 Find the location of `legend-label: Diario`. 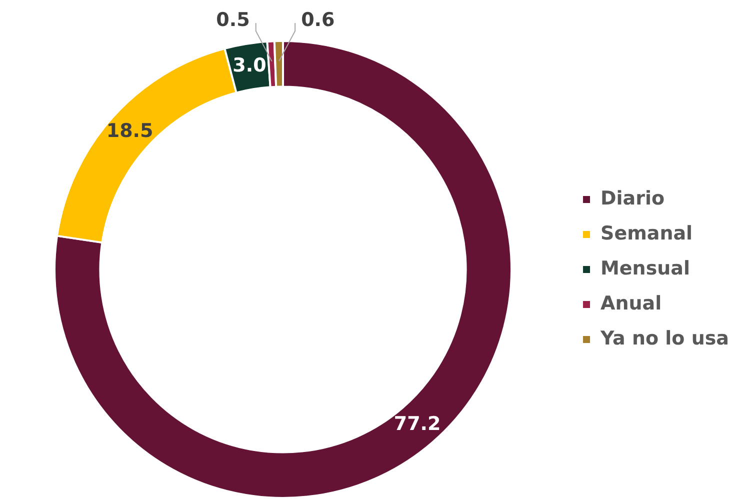

legend-label: Diario is located at coordinates (632, 198).